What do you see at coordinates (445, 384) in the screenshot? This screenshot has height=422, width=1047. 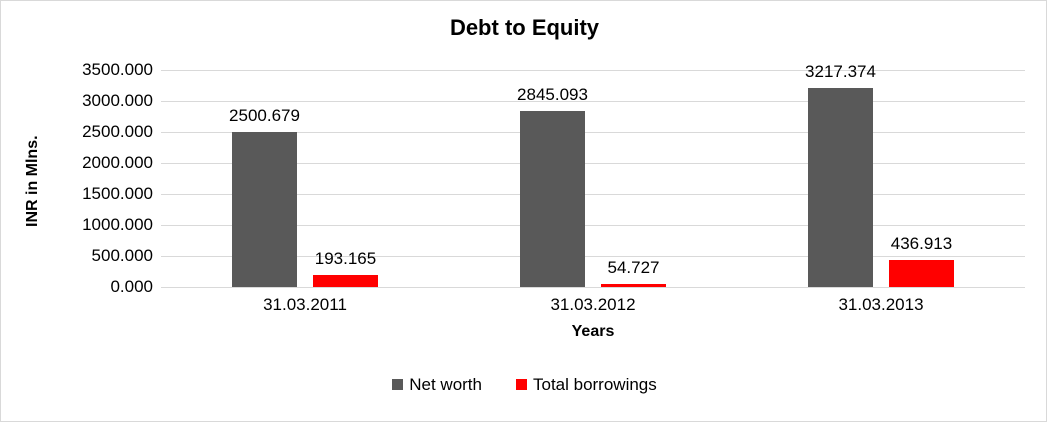 I see `legend-item-label: Net worth` at bounding box center [445, 384].